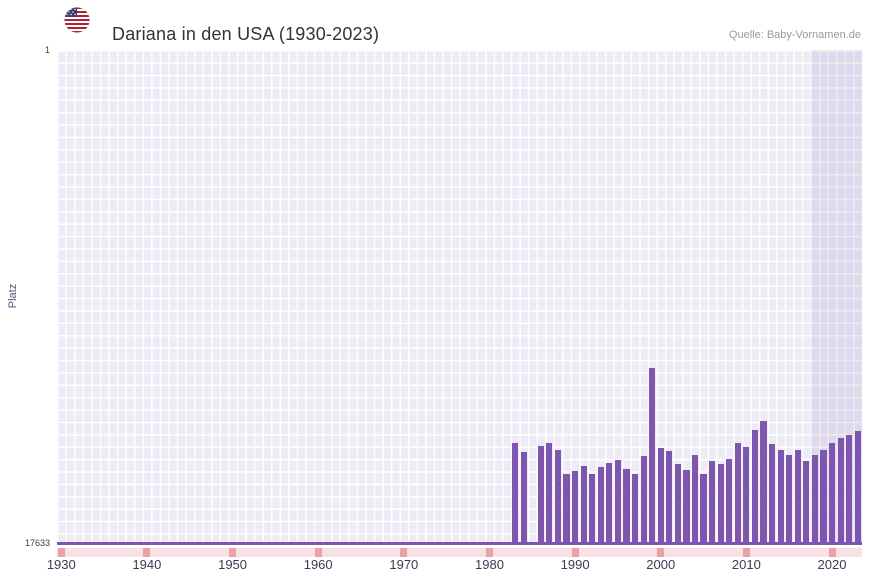 The width and height of the screenshot is (873, 587). I want to click on chart-bar-2002, so click(677, 504).